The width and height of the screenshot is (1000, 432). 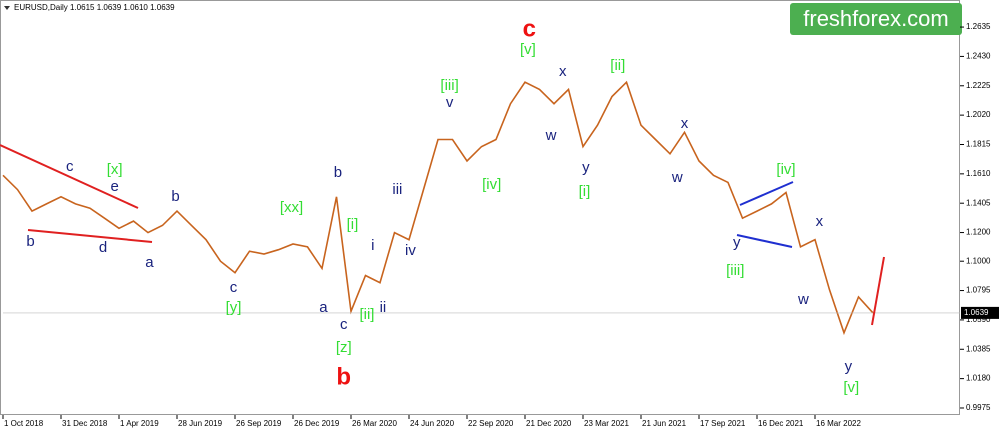 What do you see at coordinates (450, 102) in the screenshot?
I see `wave-label: v` at bounding box center [450, 102].